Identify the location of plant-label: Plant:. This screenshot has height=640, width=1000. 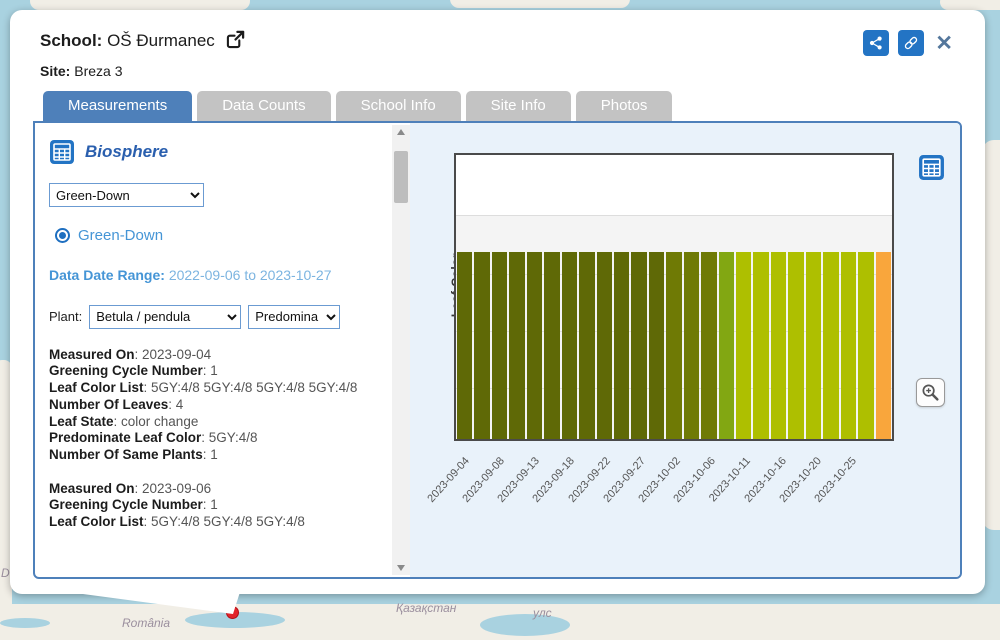
(65, 316).